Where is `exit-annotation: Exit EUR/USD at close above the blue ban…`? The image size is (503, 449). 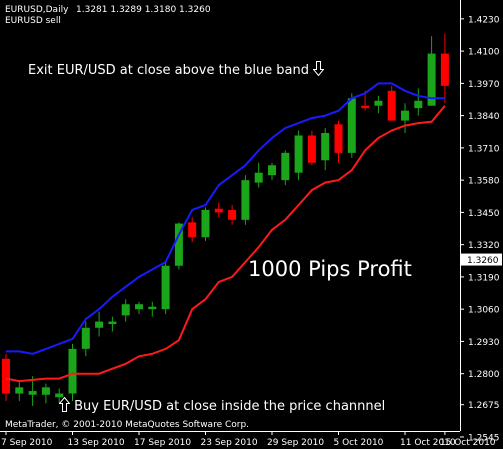
exit-annotation: Exit EUR/USD at close above the blue ban… is located at coordinates (176, 69).